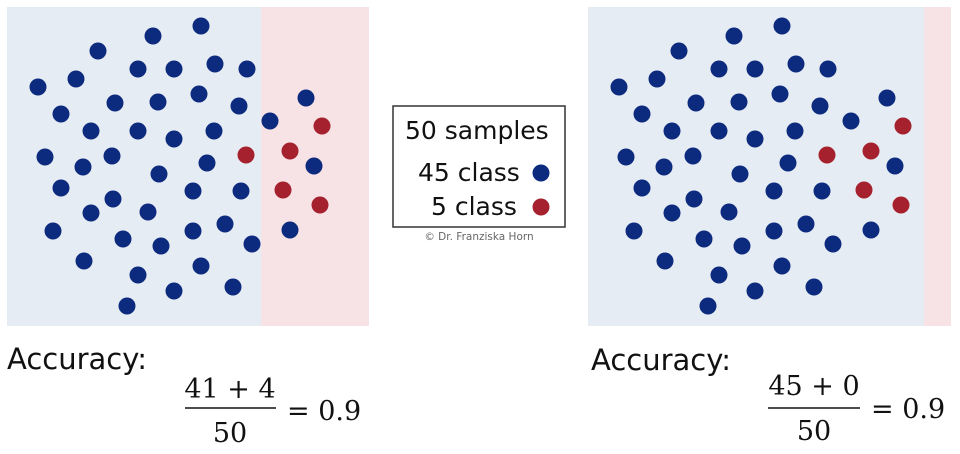 The width and height of the screenshot is (960, 454). Describe the element at coordinates (324, 411) in the screenshot. I see `left-result: = 0.9` at that location.